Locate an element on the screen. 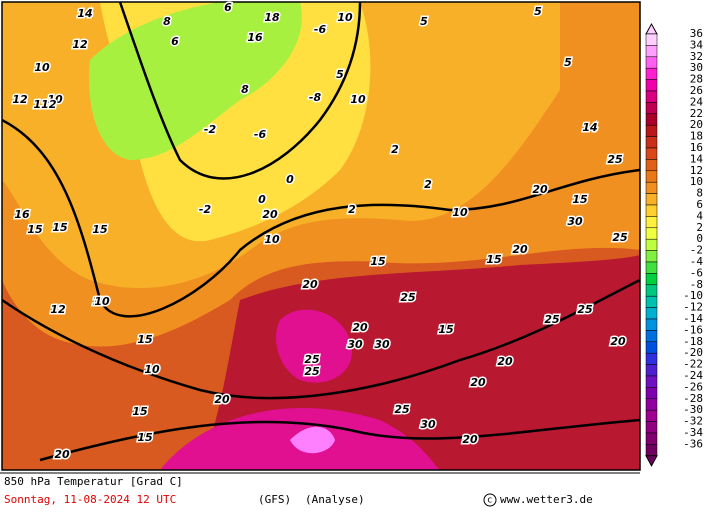 The image size is (704, 517). colorbar-label: 0 is located at coordinates (699, 238).